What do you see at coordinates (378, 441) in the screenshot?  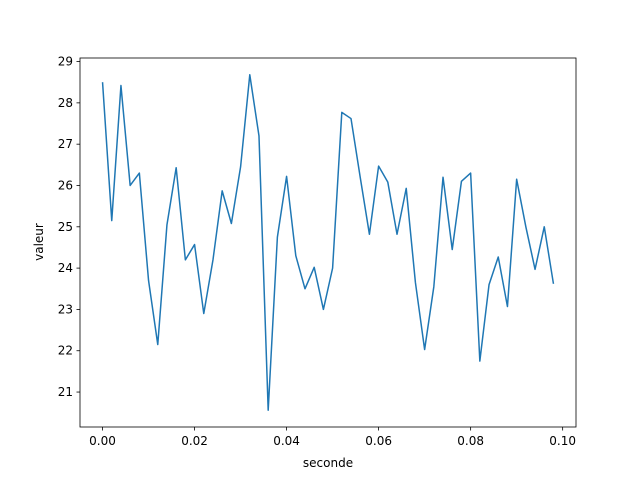 I see `x-tick-label: 0.06` at bounding box center [378, 441].